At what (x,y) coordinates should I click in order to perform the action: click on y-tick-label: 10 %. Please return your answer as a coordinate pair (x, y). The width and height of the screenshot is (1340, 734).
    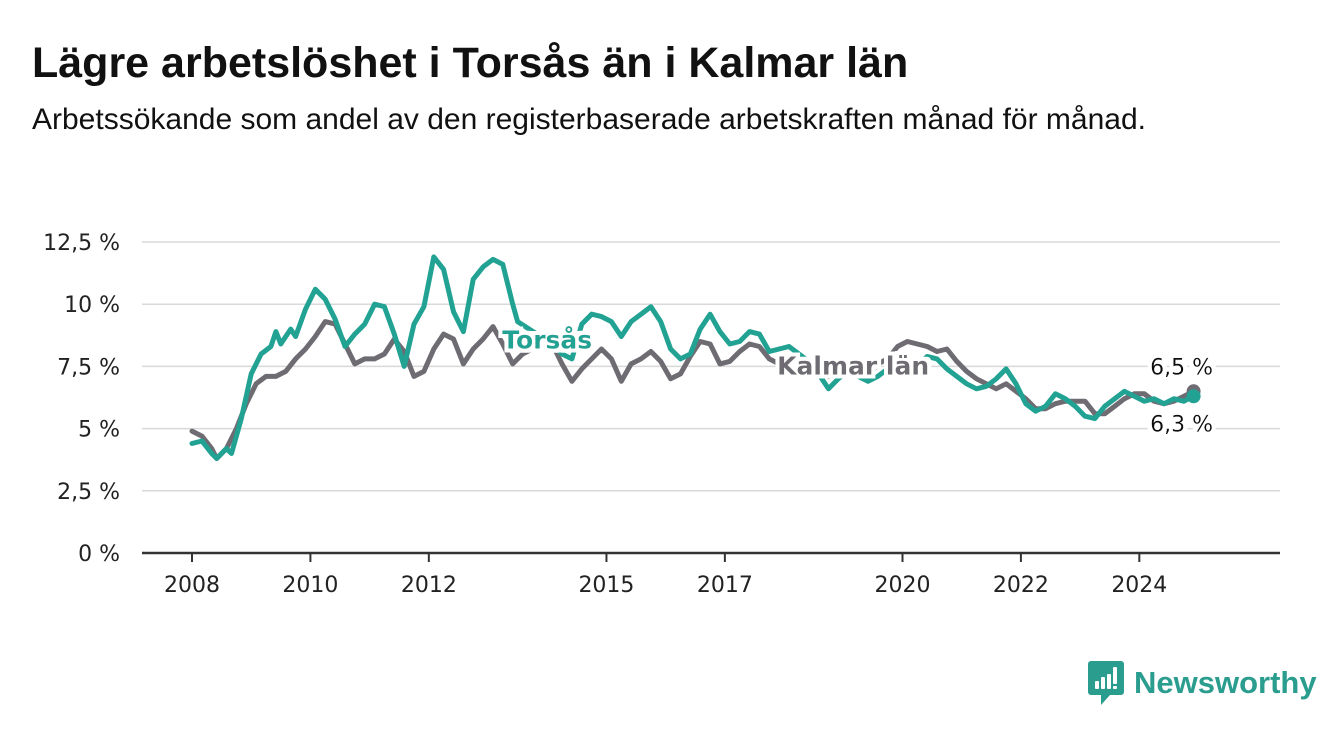
    Looking at the image, I should click on (92, 305).